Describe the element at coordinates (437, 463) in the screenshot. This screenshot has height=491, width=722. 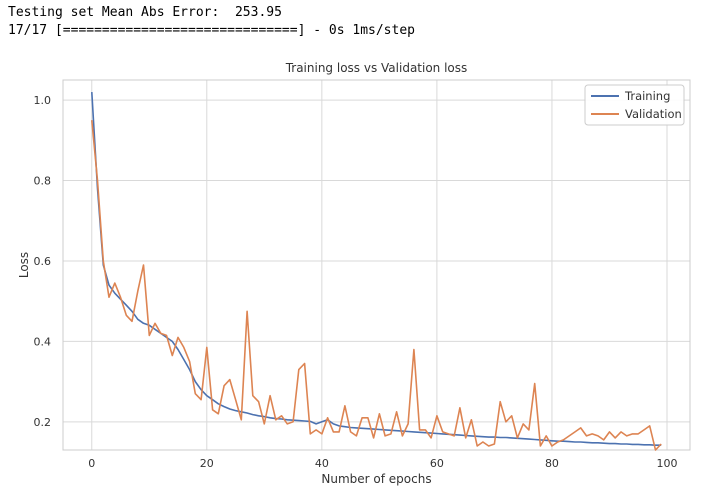
I see `x-tick-label: 60` at that location.